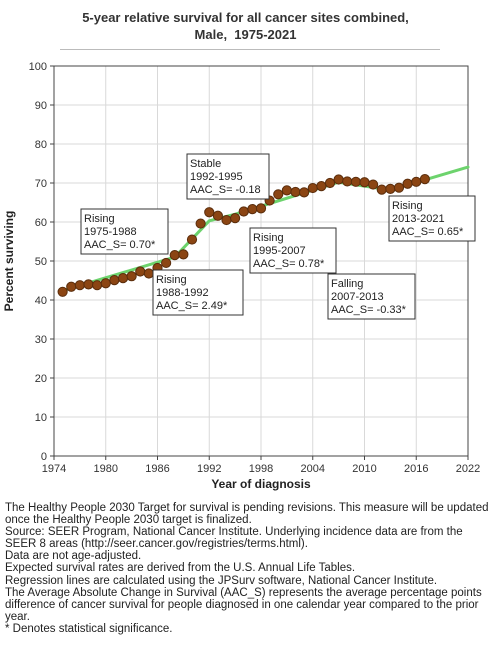 The width and height of the screenshot is (491, 646). What do you see at coordinates (289, 264) in the screenshot?
I see `annotation-text: AAC_S= 0.78*` at bounding box center [289, 264].